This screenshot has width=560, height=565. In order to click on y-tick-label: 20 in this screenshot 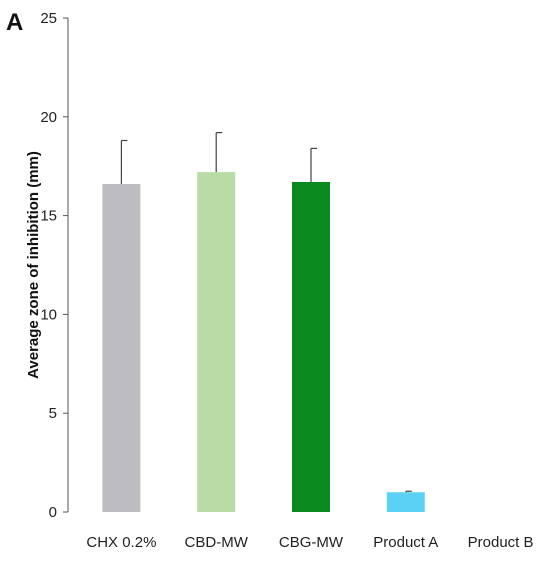, I will do `click(48, 117)`.